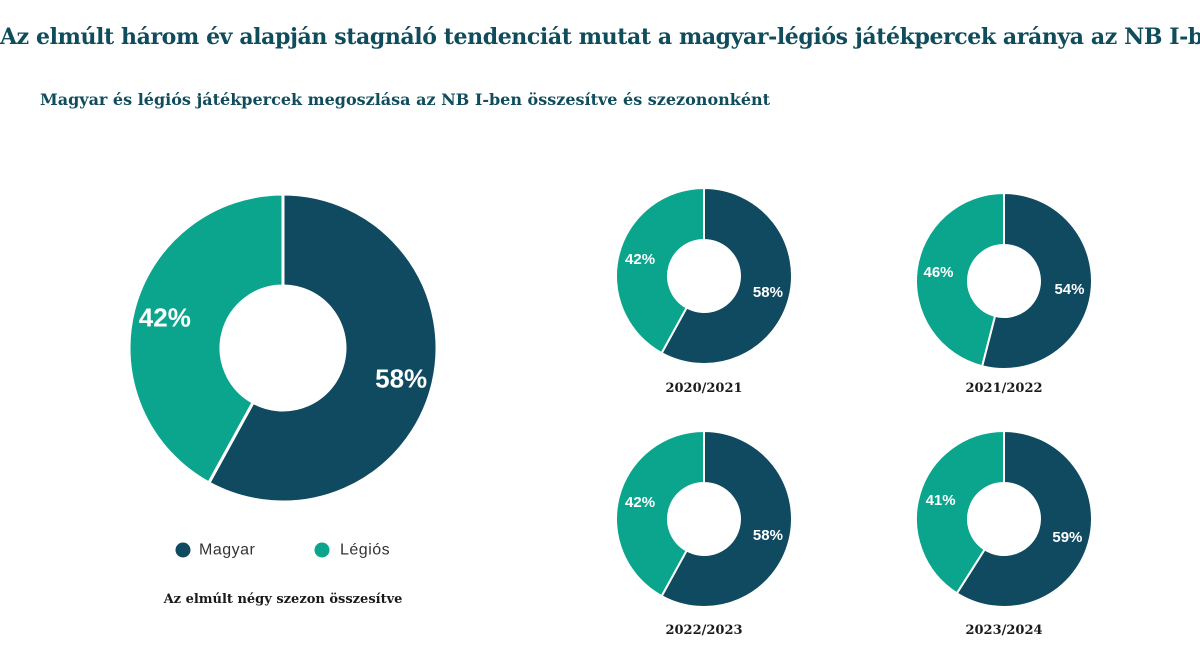 This screenshot has height=672, width=1200. I want to click on chart-caption: 2021/2022, so click(1003, 388).